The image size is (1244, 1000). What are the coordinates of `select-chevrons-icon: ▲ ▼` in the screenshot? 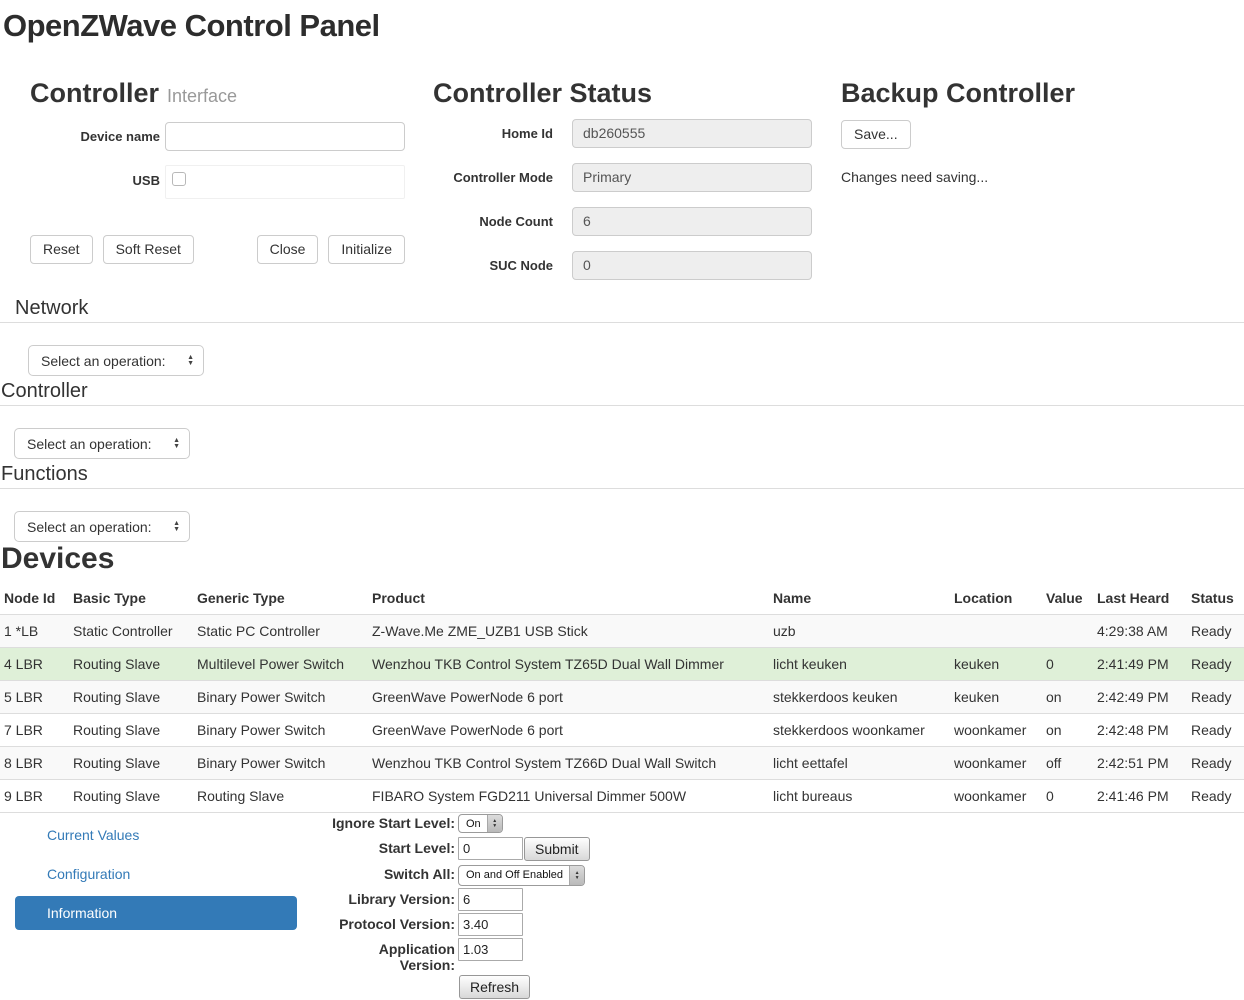 It's located at (494, 823).